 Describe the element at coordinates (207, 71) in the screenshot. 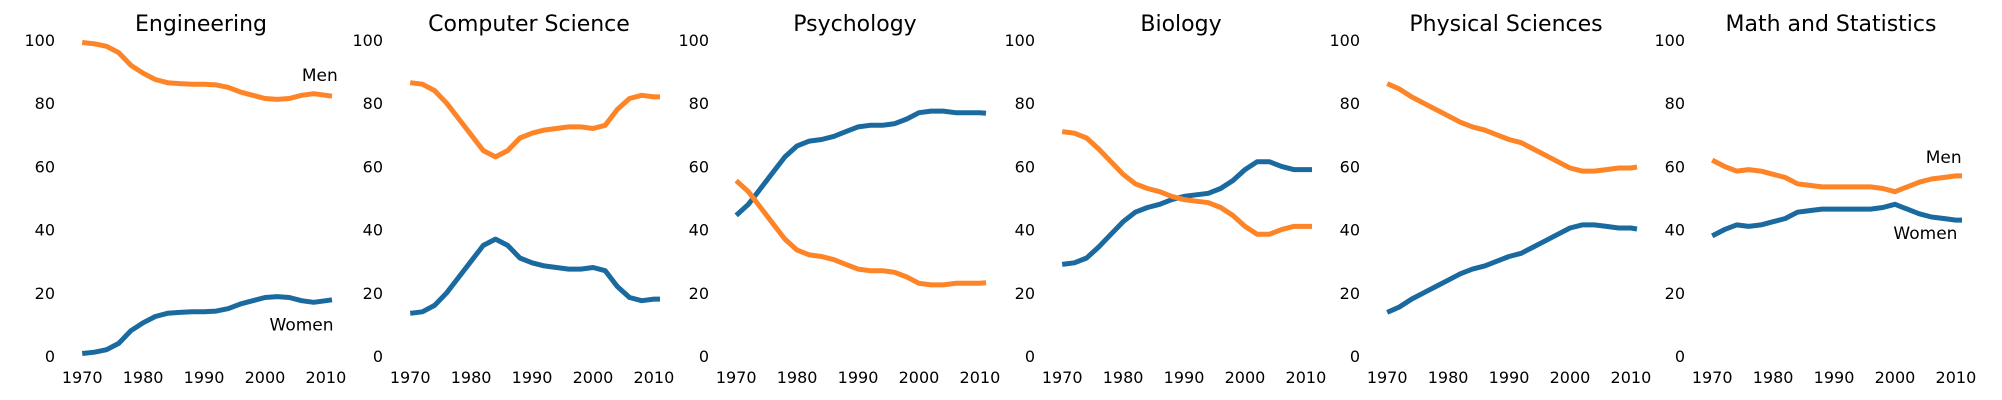

I see `series-line-men-engineering` at that location.